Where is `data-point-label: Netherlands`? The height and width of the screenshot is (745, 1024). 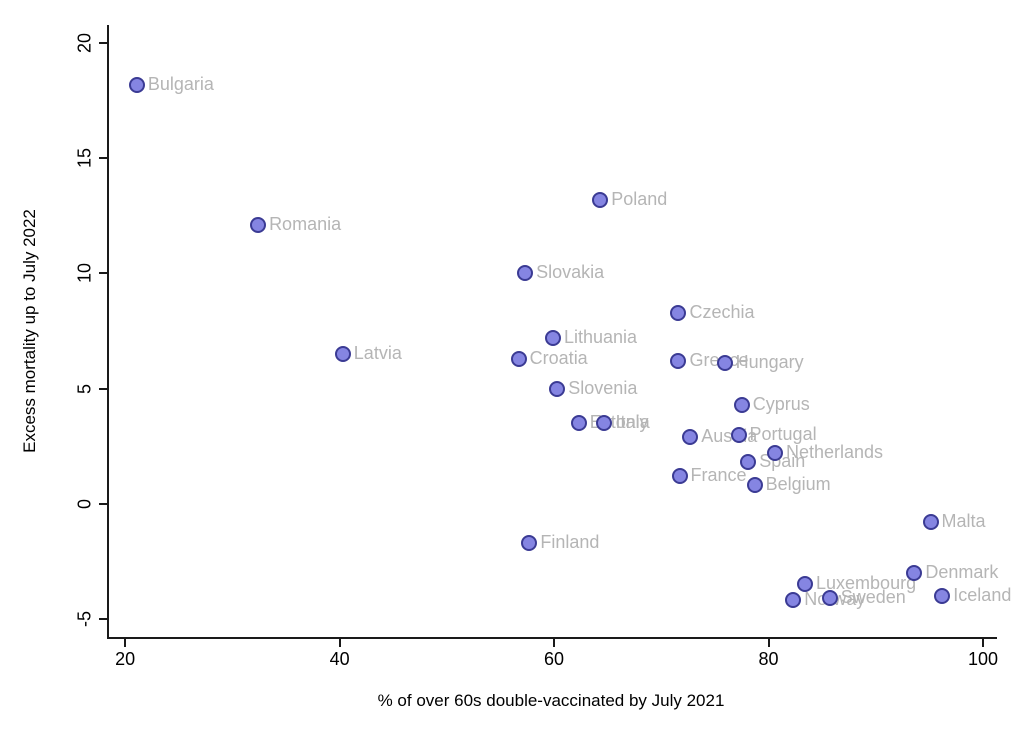
data-point-label: Netherlands is located at coordinates (835, 452).